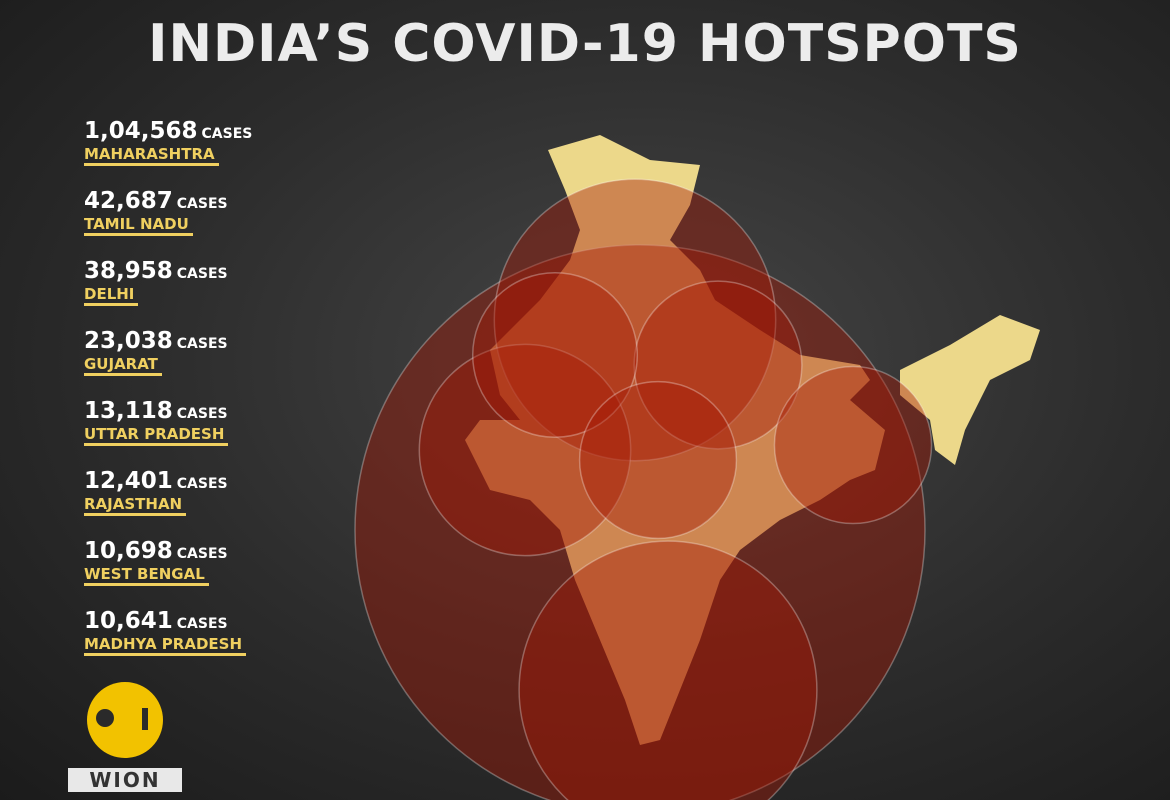 Image resolution: width=1170 pixels, height=800 pixels. I want to click on cases-line: 12,401 CASES, so click(194, 481).